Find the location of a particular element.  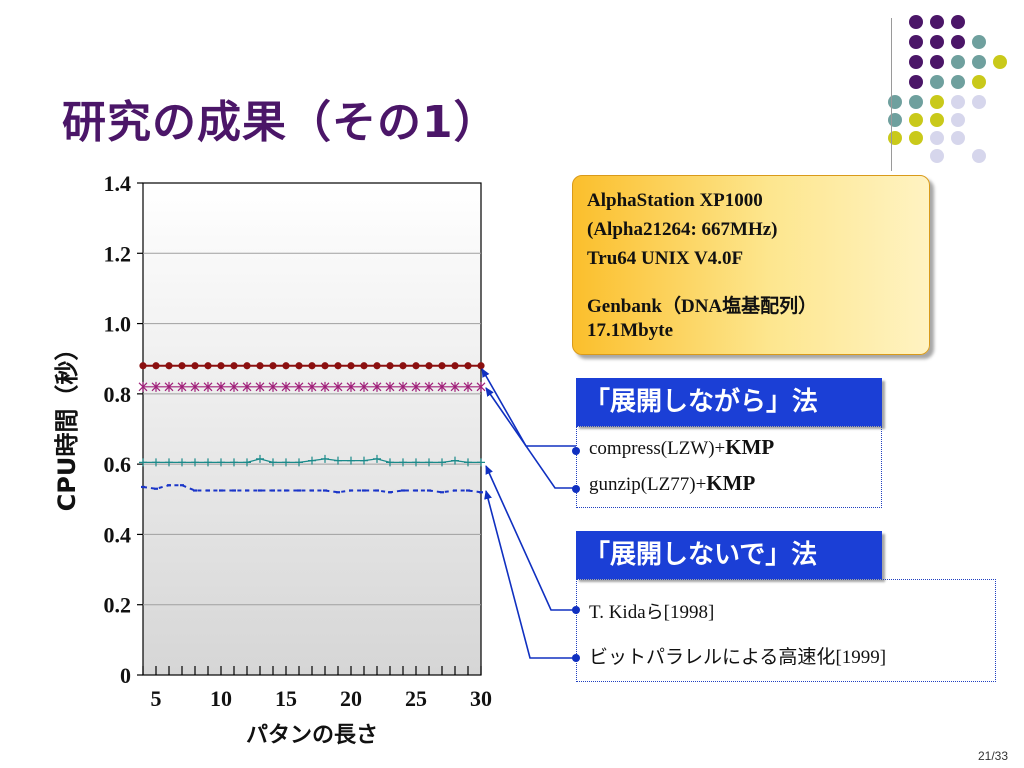

item-text: T. Kida is located at coordinates (617, 612).